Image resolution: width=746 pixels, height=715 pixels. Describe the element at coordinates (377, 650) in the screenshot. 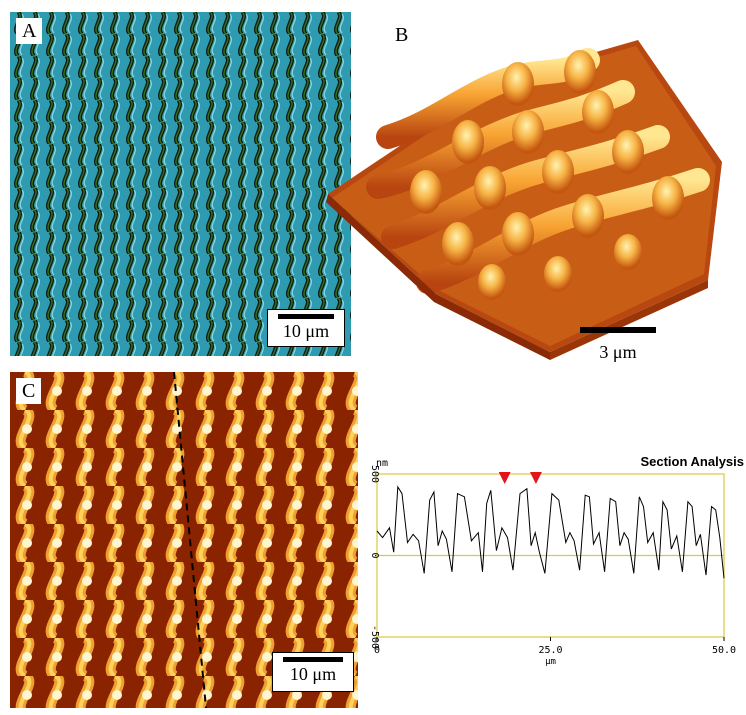

I see `x-tick-label: 0` at that location.